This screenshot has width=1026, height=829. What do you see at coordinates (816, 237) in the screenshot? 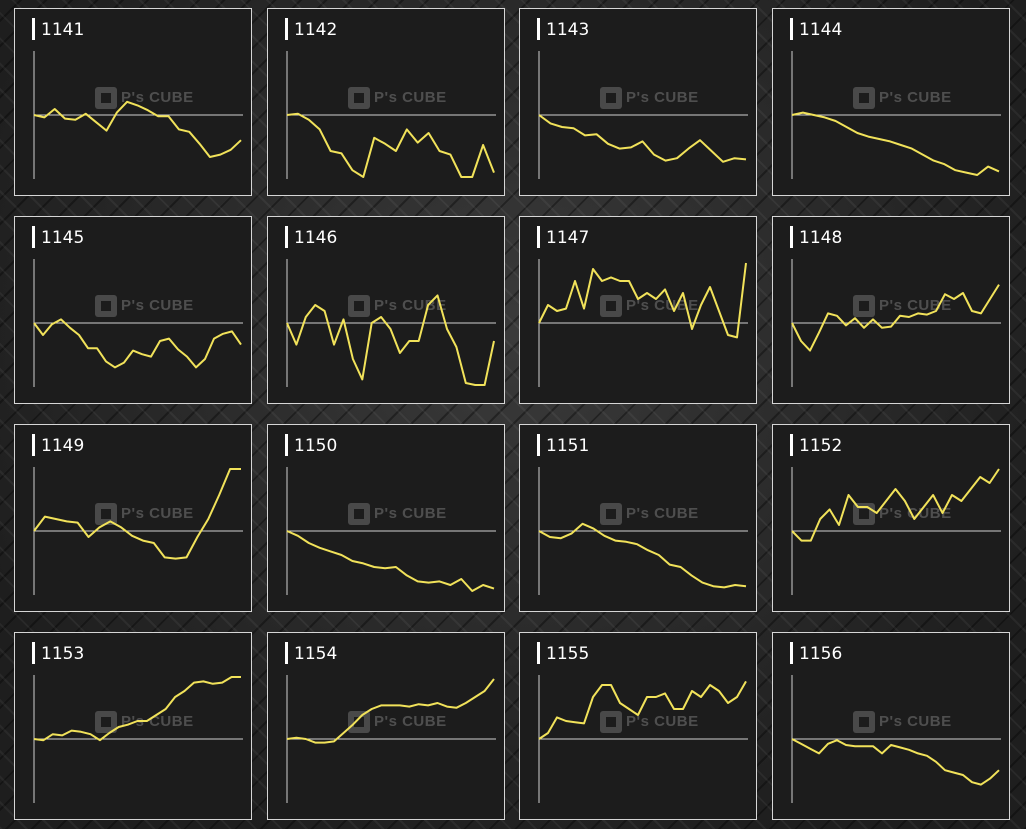
I see `chart-title: 1148` at bounding box center [816, 237].